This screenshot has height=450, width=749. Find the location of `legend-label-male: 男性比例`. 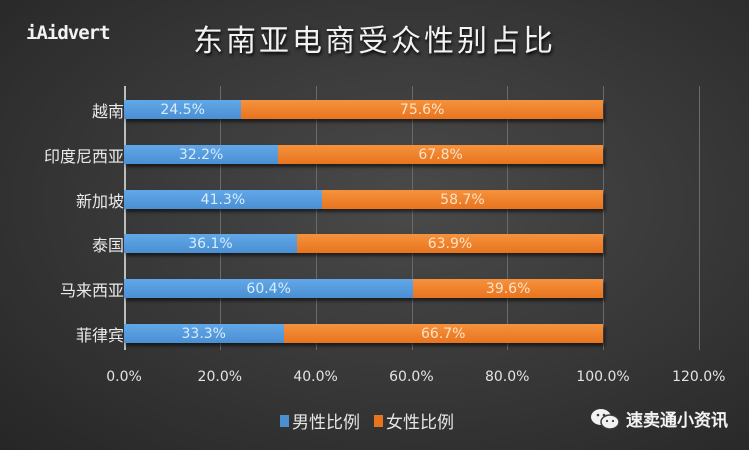

legend-label-male: 男性比例 is located at coordinates (326, 423).